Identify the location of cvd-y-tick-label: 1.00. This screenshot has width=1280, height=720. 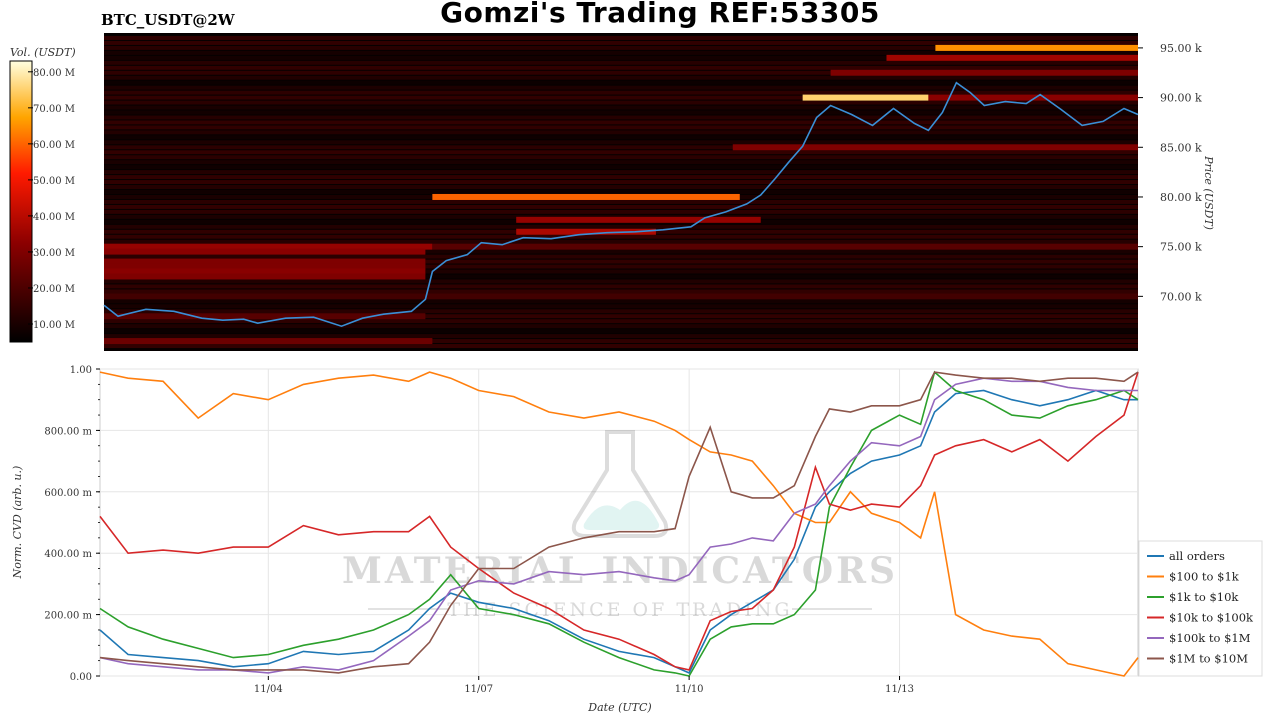
(81, 370).